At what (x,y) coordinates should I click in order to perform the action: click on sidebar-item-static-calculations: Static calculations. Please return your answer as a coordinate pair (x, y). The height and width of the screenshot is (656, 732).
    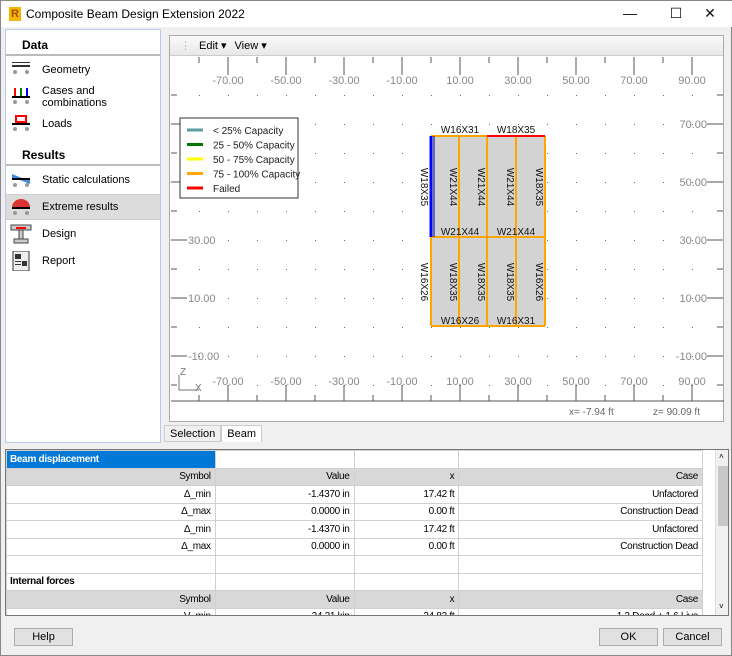
    Looking at the image, I should click on (83, 180).